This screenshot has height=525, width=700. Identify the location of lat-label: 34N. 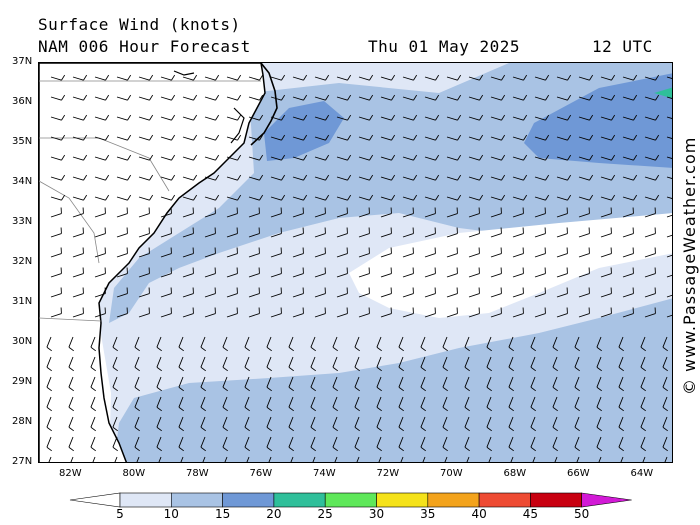
(22, 181).